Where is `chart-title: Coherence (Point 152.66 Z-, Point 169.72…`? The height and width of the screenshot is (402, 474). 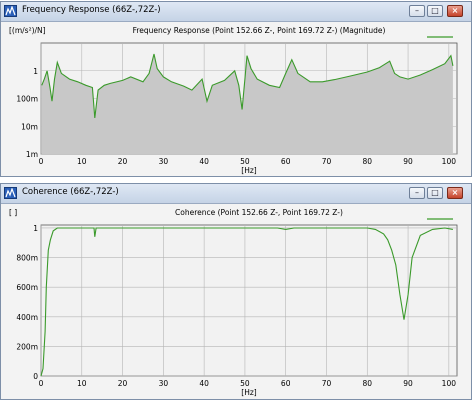
chart-title: Coherence (Point 152.66 Z-, Point 169.72… is located at coordinates (259, 212).